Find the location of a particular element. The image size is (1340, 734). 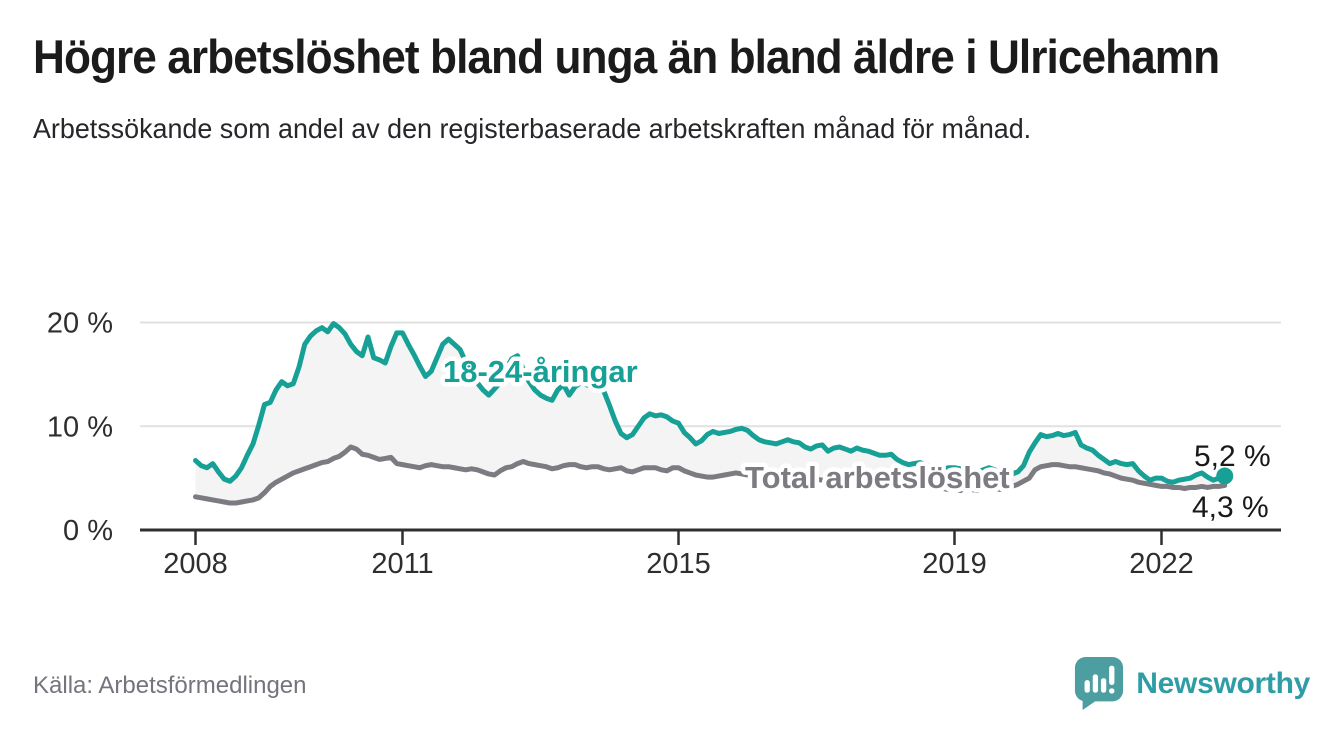

source-note: Källa: Arbetsförmedlingen is located at coordinates (170, 685).